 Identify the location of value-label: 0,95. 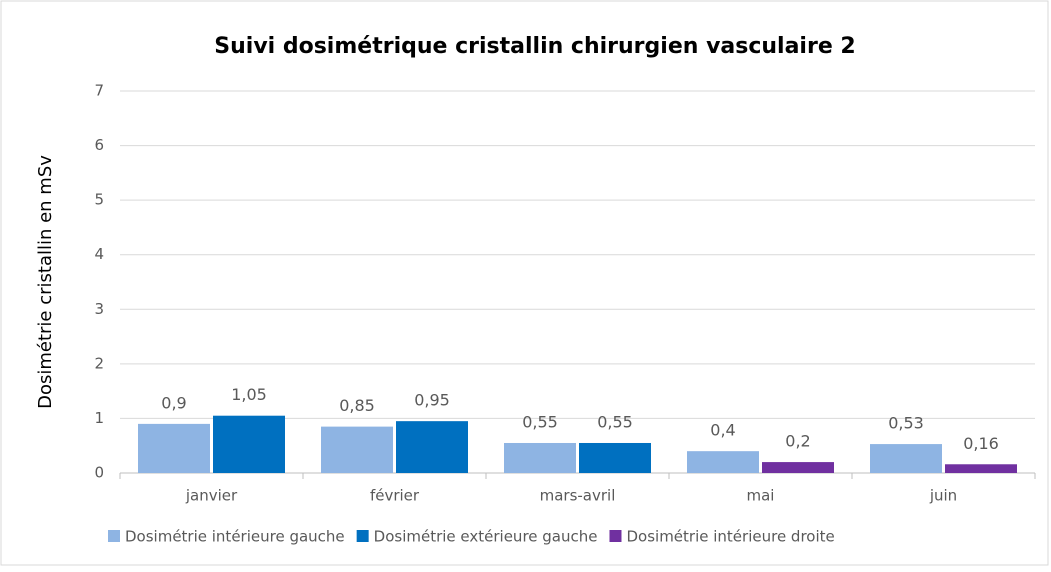
(432, 400).